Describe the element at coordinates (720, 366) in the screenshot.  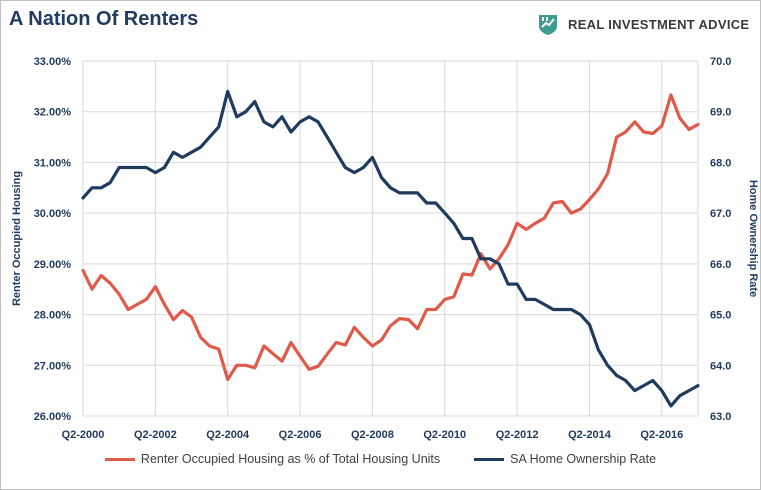
I see `y-right-tick-label: 64.0` at that location.